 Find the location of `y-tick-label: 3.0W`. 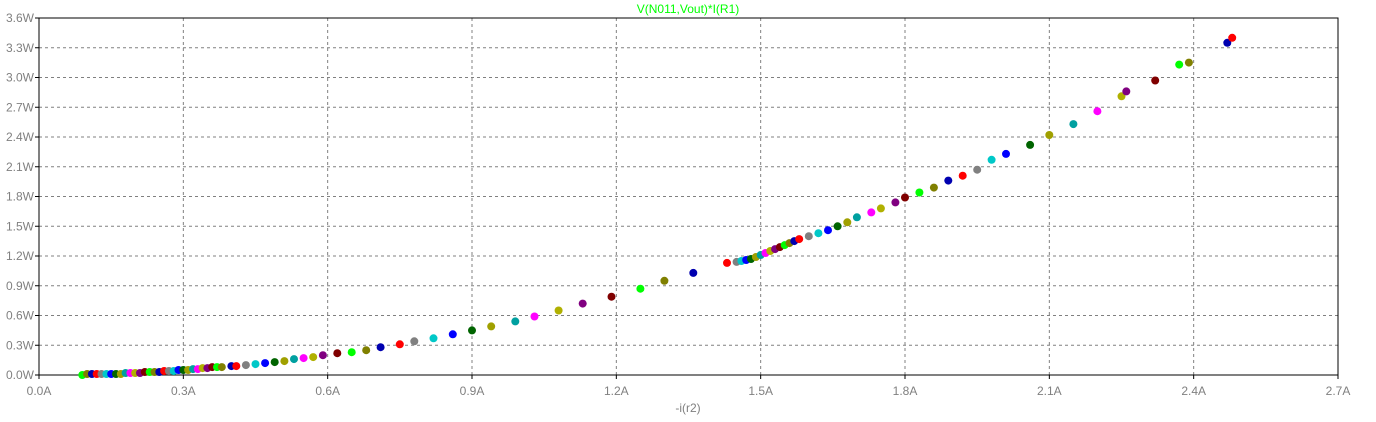

y-tick-label: 3.0W is located at coordinates (20, 78).